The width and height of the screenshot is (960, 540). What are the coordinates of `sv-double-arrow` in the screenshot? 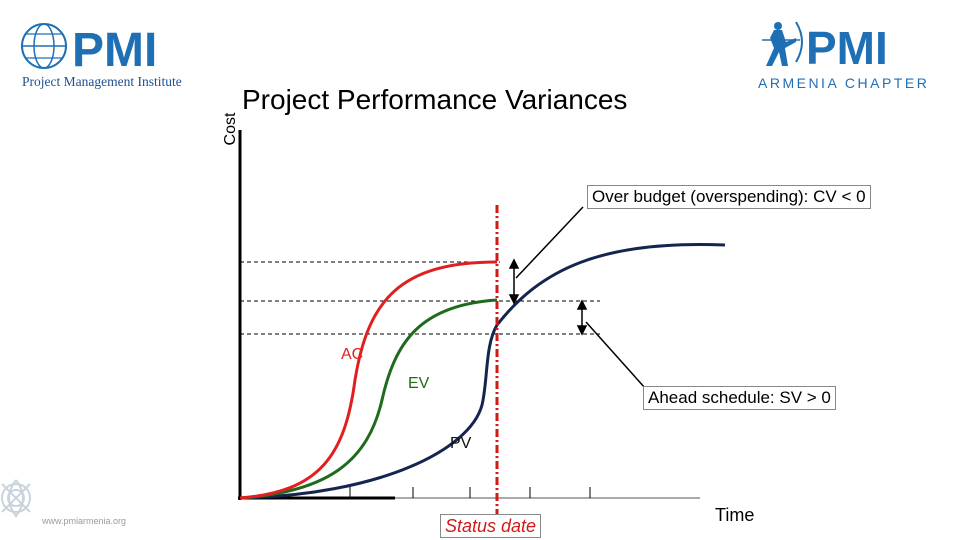 It's located at (582, 317).